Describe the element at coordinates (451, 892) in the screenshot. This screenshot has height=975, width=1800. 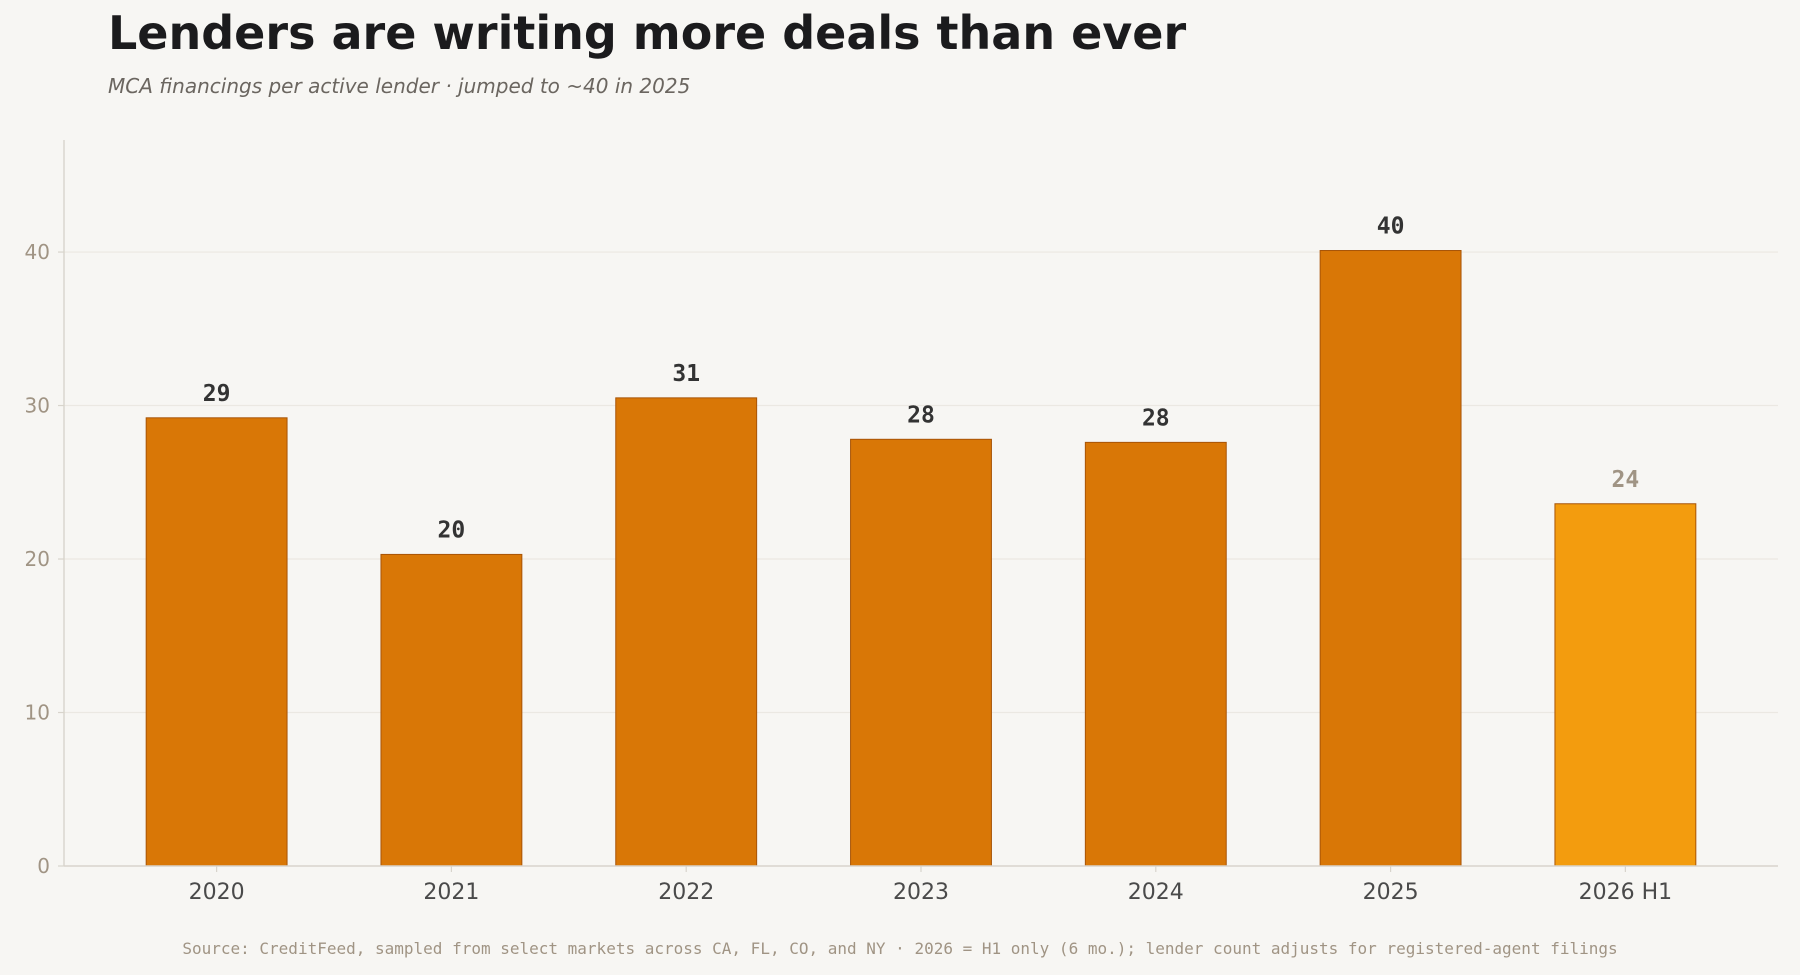
I see `x-tick-label: 2021` at that location.